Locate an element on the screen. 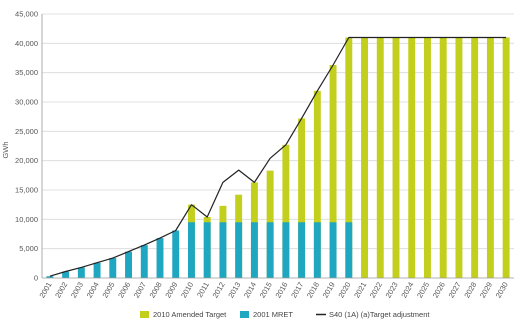  bar-2001-mret-2019 is located at coordinates (333, 250).